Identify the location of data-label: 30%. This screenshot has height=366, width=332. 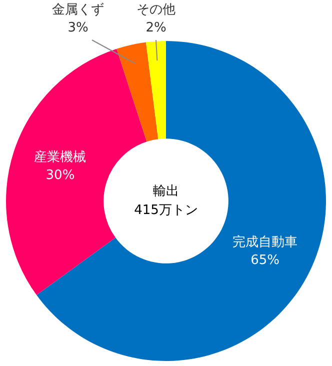
(60, 176).